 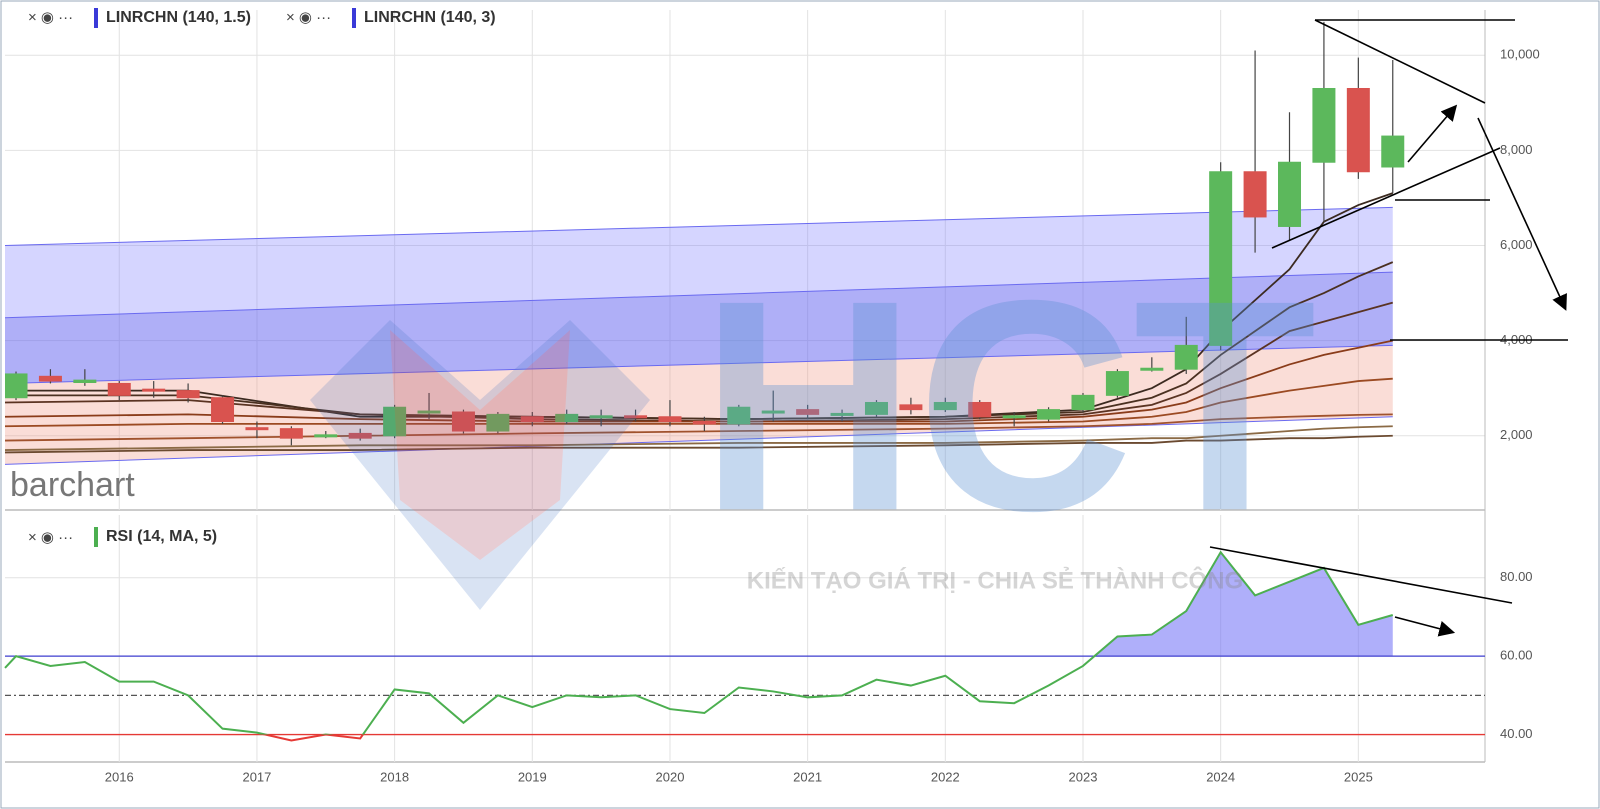 What do you see at coordinates (1516, 733) in the screenshot?
I see `y-tick-label: 40.00` at bounding box center [1516, 733].